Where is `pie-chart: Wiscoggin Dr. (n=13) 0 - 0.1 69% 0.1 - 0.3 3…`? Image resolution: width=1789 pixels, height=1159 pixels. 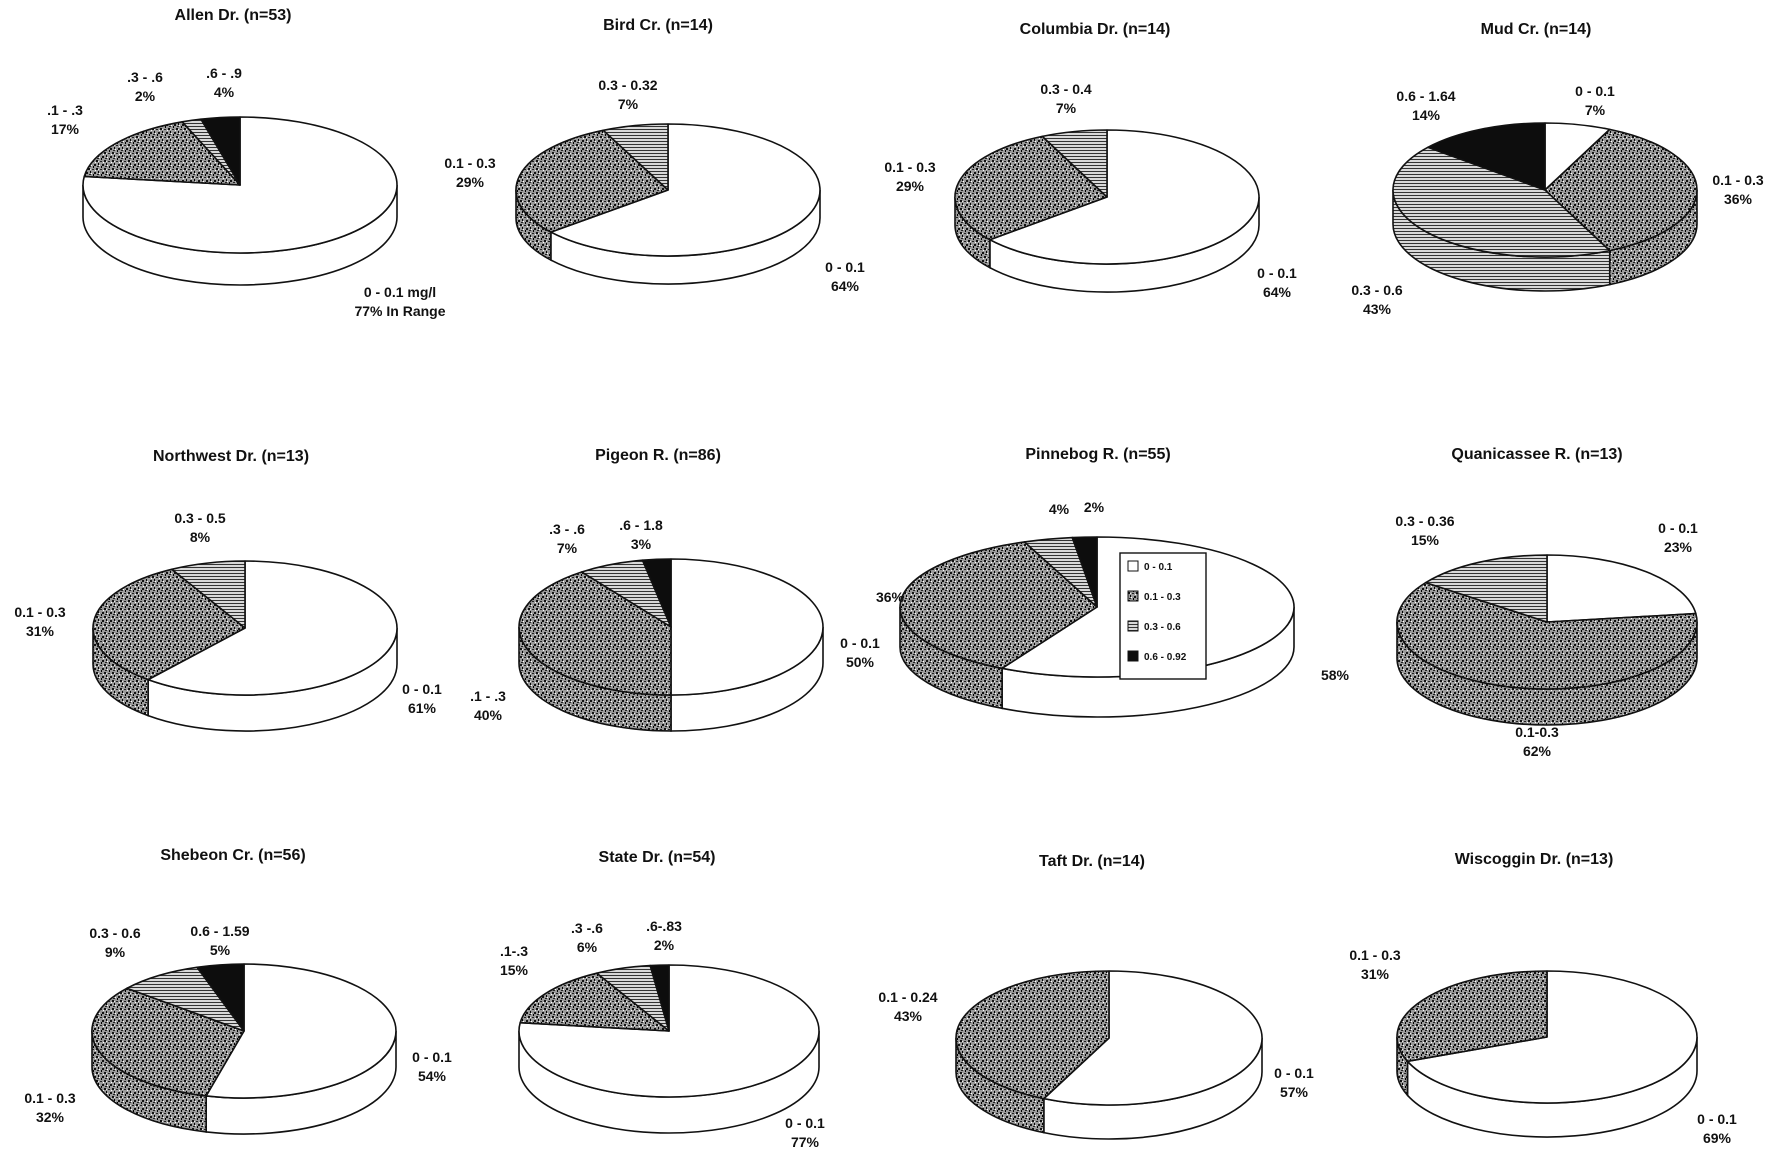
pie-chart: Wiscoggin Dr. (n=13) 0 - 0.1 69% 0.1 - 0.3 3… is located at coordinates (1543, 998).